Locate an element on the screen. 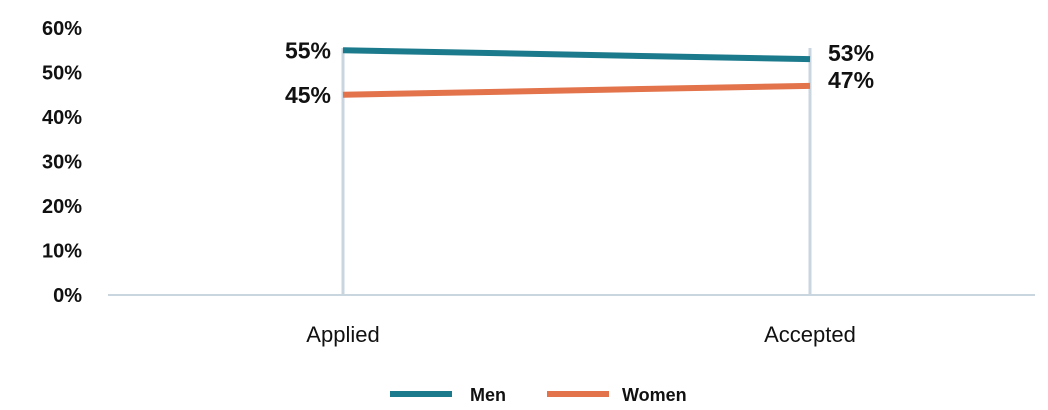 The height and width of the screenshot is (410, 1048). y-tick-label: 0% is located at coordinates (67, 296).